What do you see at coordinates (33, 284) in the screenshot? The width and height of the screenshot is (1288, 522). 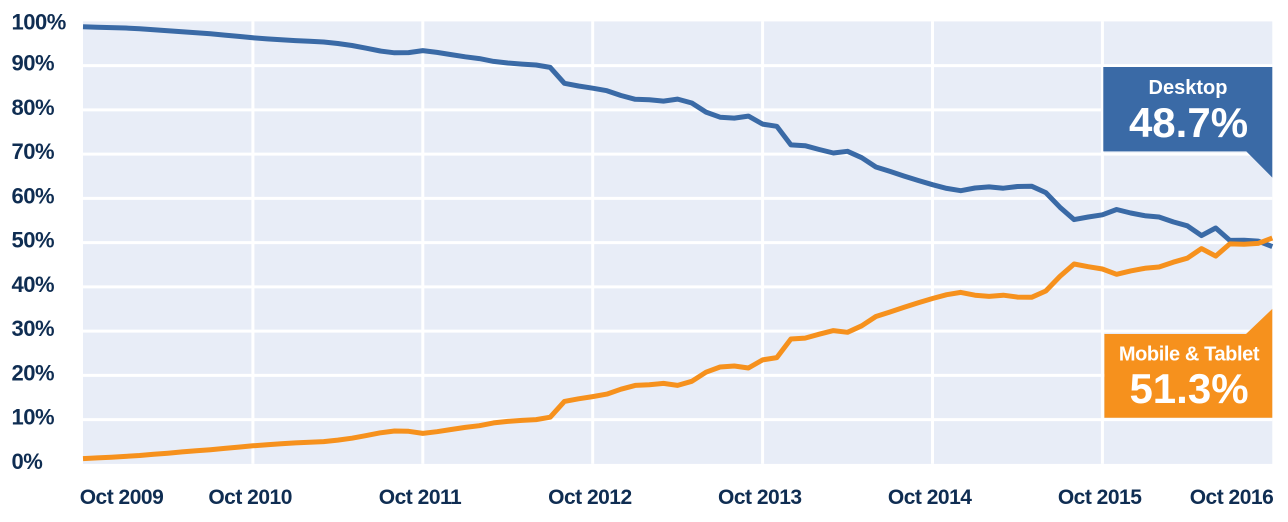 I see `svg-text: 40%` at bounding box center [33, 284].